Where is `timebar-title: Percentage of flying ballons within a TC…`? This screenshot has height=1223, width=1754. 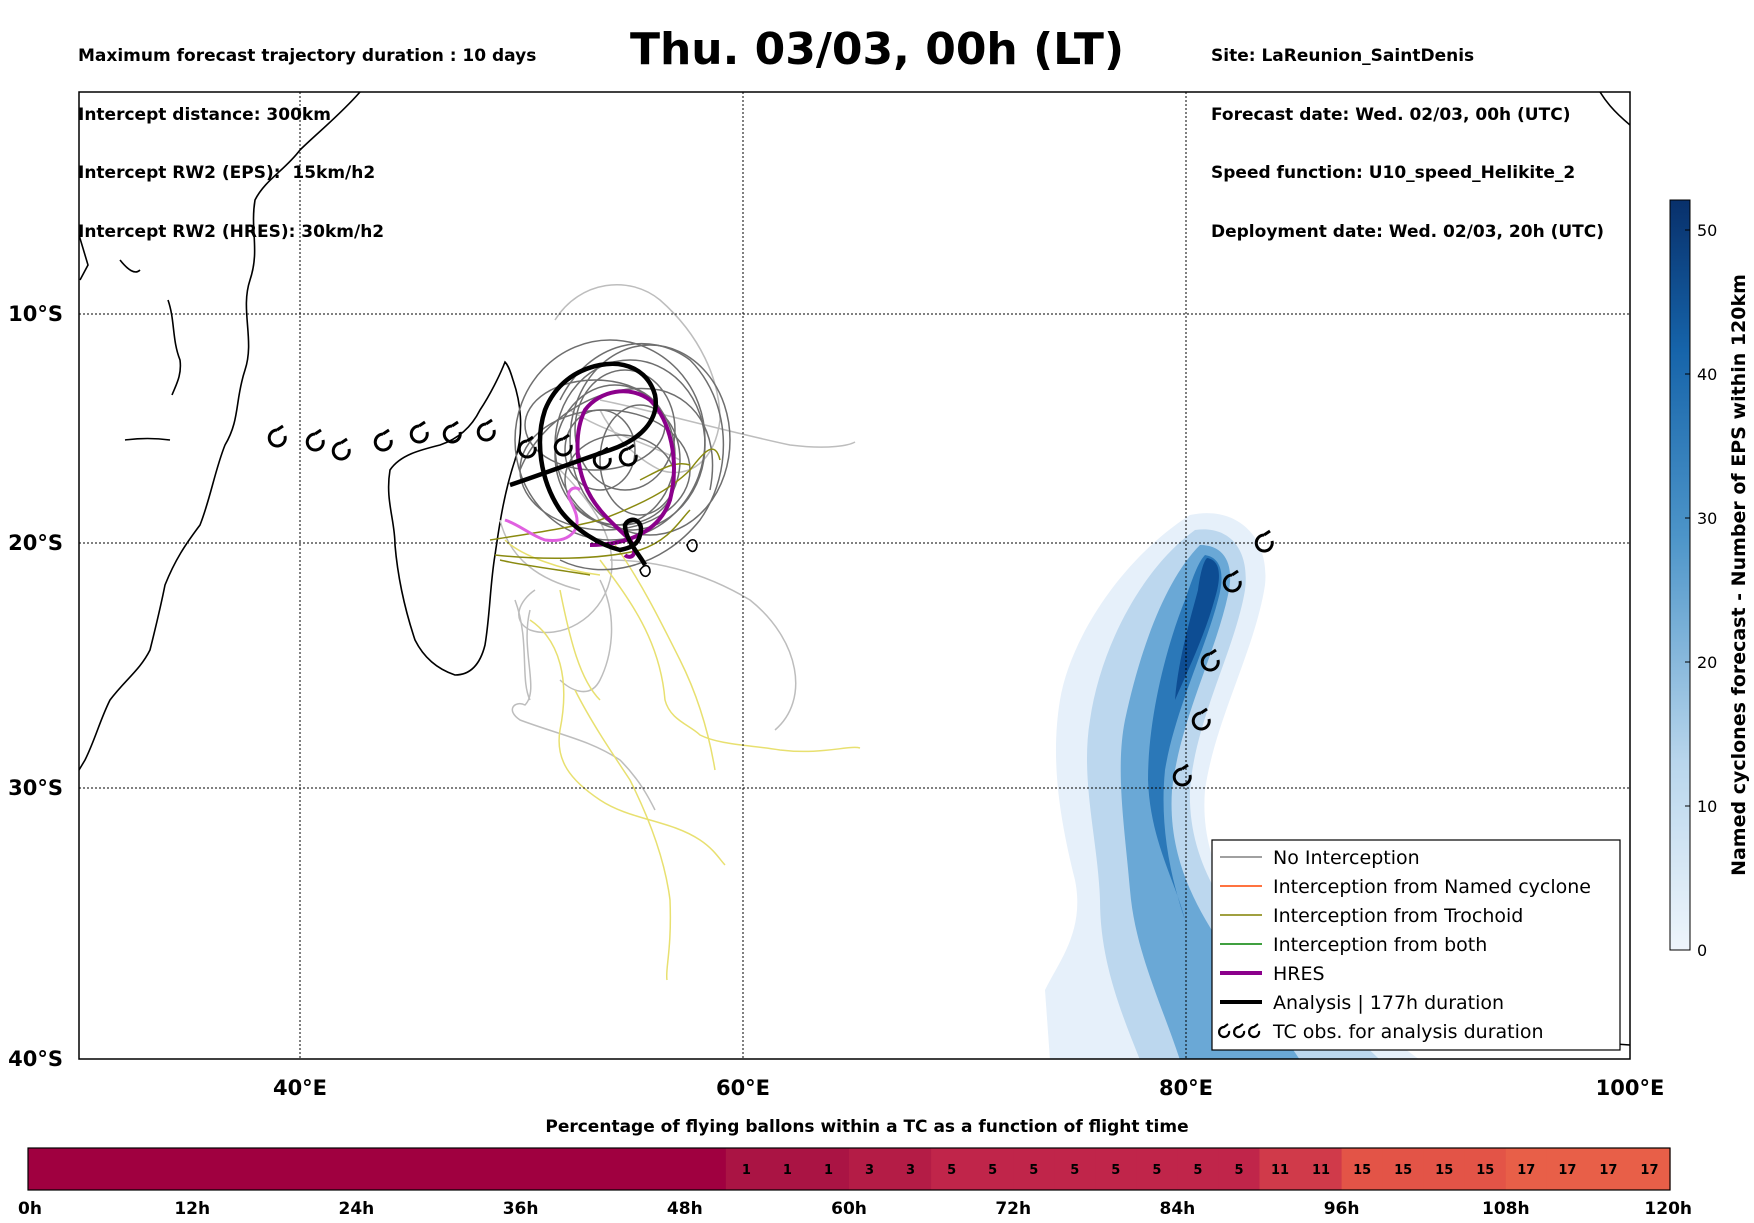
timebar-title: Percentage of flying ballons within a TC… is located at coordinates (866, 1127).